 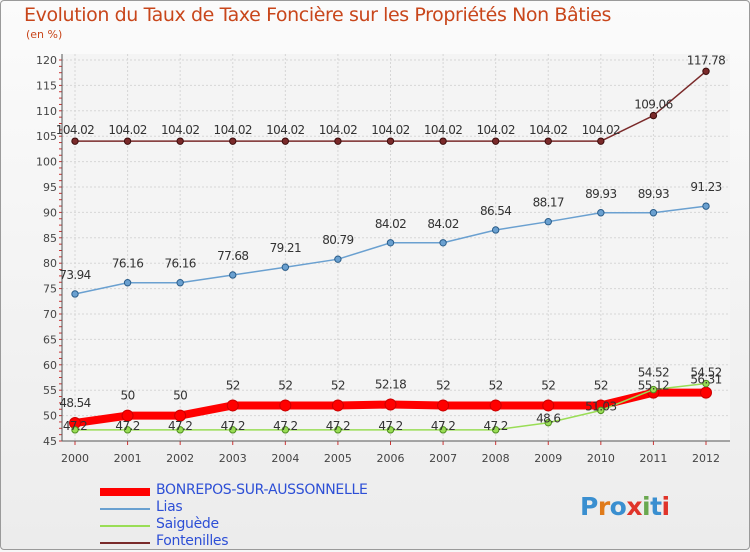 I want to click on y-tick-label: 90, so click(x=50, y=212).